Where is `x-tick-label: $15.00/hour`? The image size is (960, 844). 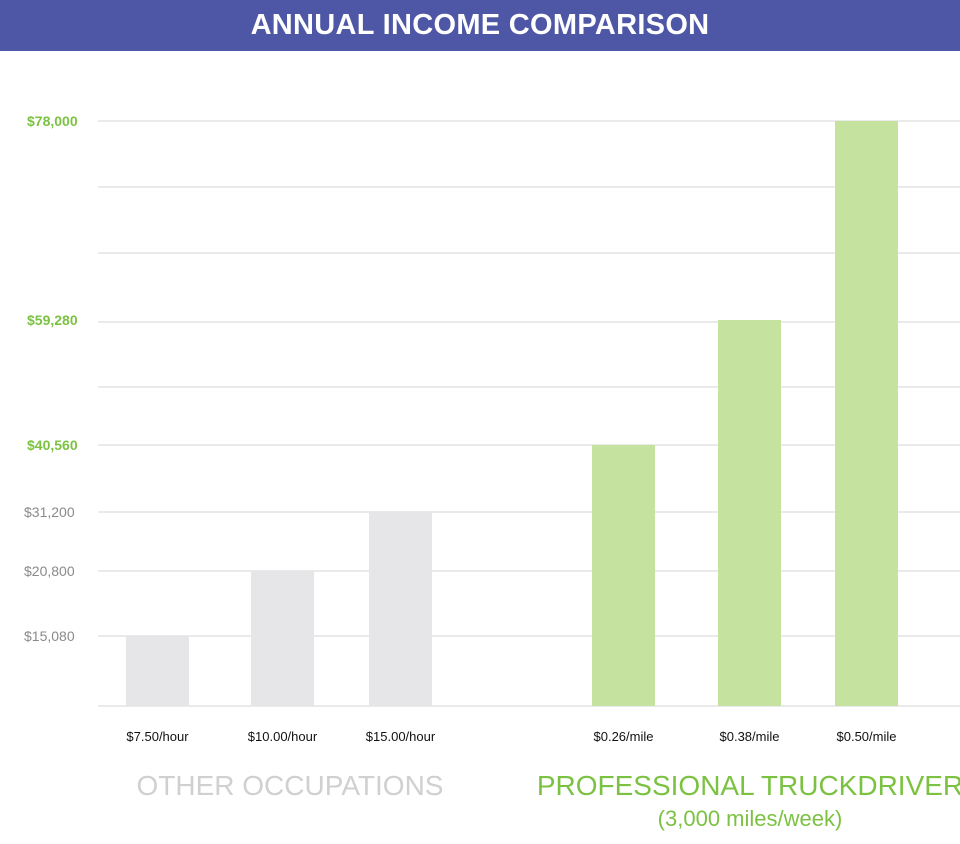
x-tick-label: $15.00/hour is located at coordinates (401, 736).